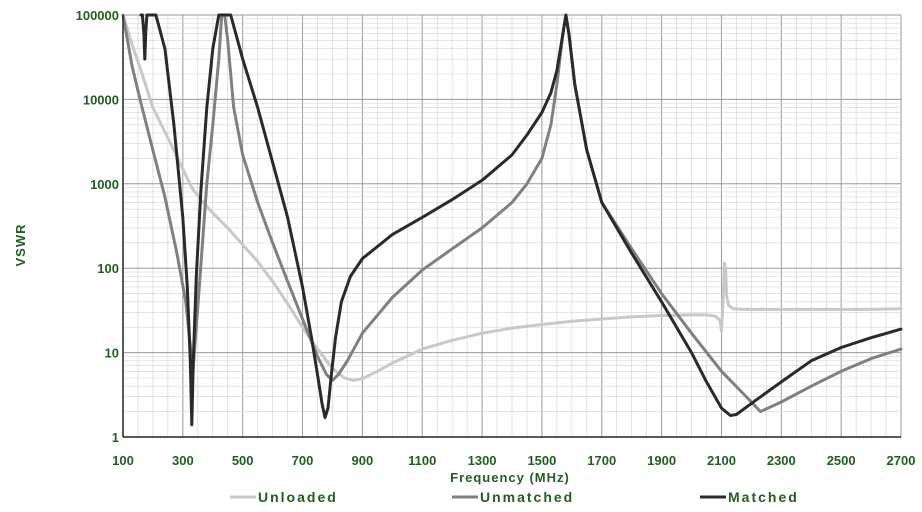 This screenshot has height=512, width=922. Describe the element at coordinates (104, 184) in the screenshot. I see `y-tick-label: 1000` at that location.